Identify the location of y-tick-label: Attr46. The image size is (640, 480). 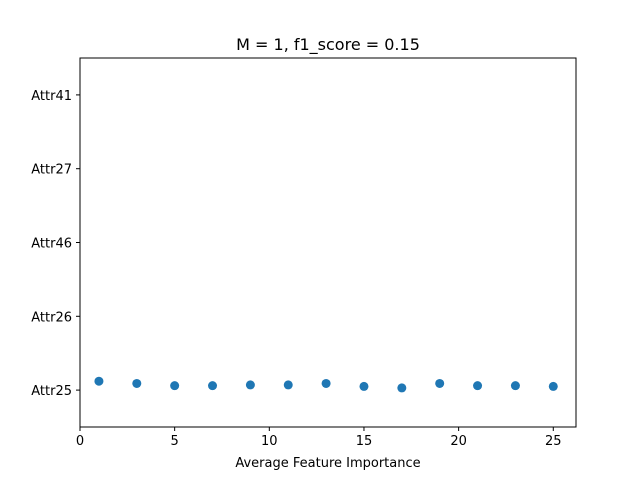
(51, 244).